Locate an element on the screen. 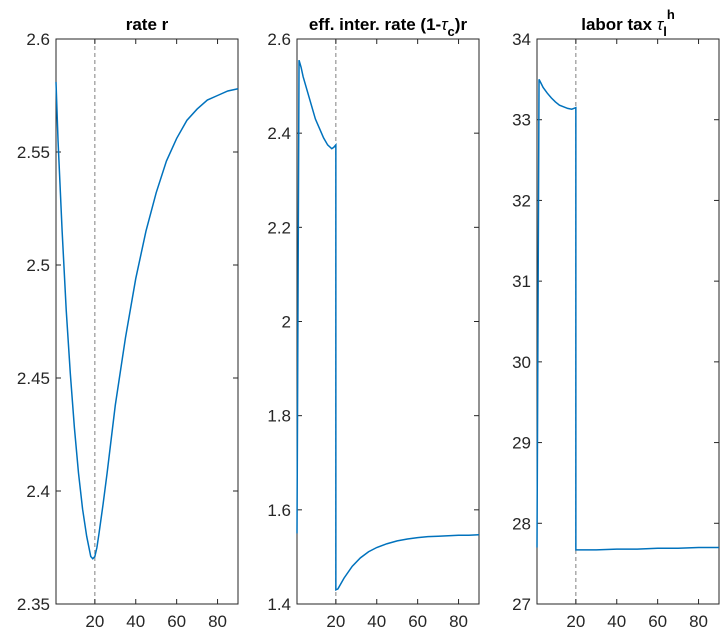 The image size is (724, 633). panel-title: rate r is located at coordinates (147, 24).